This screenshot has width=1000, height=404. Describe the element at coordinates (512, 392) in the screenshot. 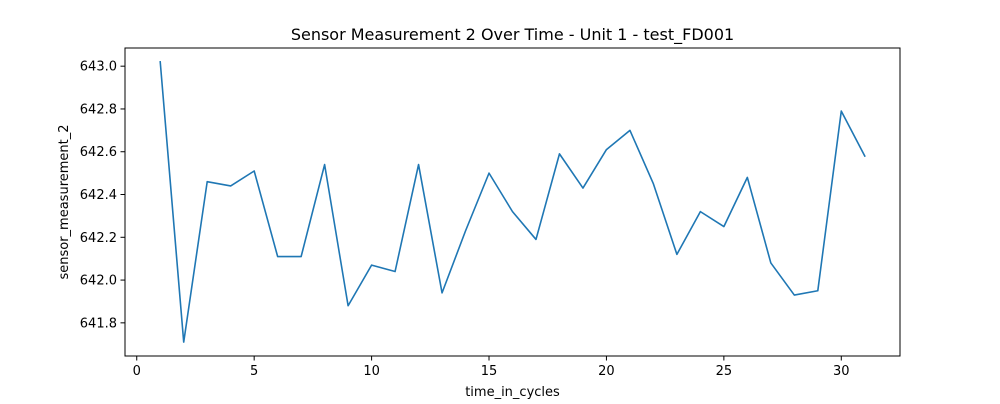

I see `x-axis-label: time_in_cycles` at that location.